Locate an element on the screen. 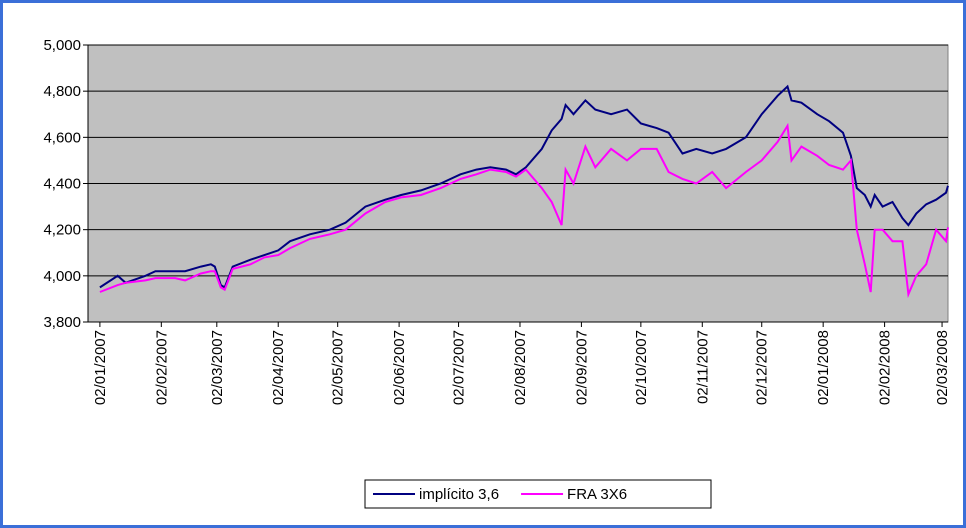 This screenshot has height=528, width=966. x-tick-label: 02/02/2007 is located at coordinates (161, 367).